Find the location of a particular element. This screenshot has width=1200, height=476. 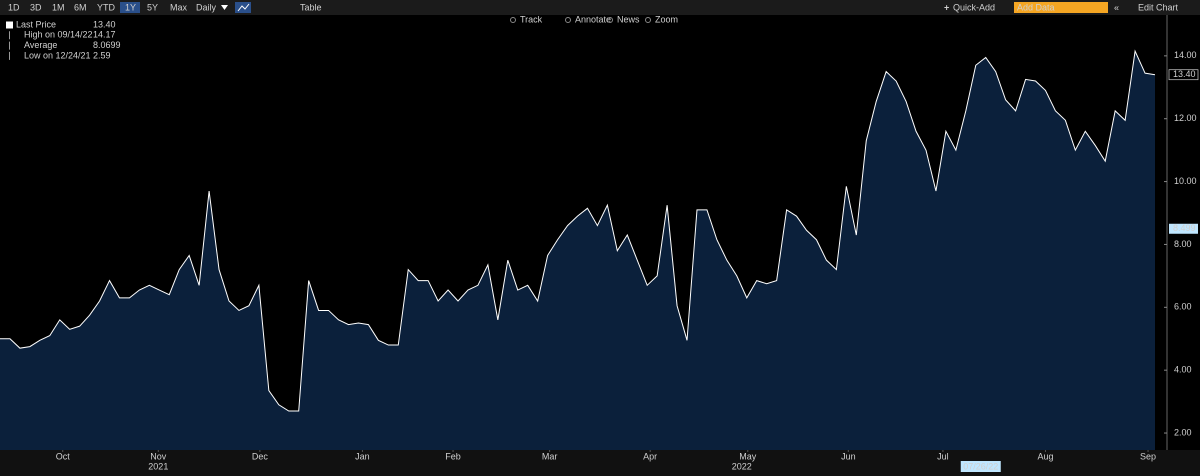

legend-value: 8.0699 is located at coordinates (107, 45).